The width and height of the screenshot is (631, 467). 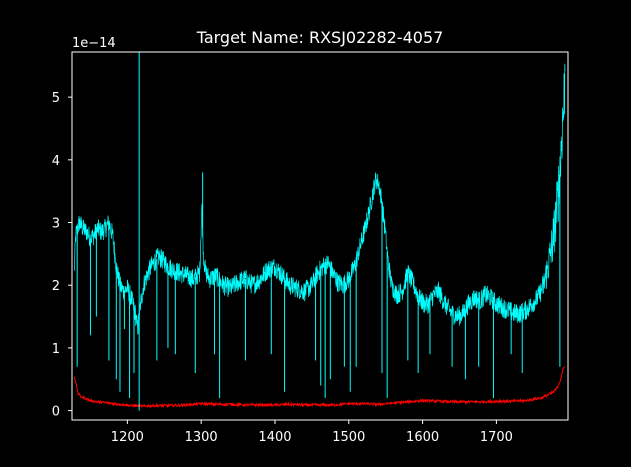 I want to click on x-tick-label: 1400, so click(x=274, y=437).